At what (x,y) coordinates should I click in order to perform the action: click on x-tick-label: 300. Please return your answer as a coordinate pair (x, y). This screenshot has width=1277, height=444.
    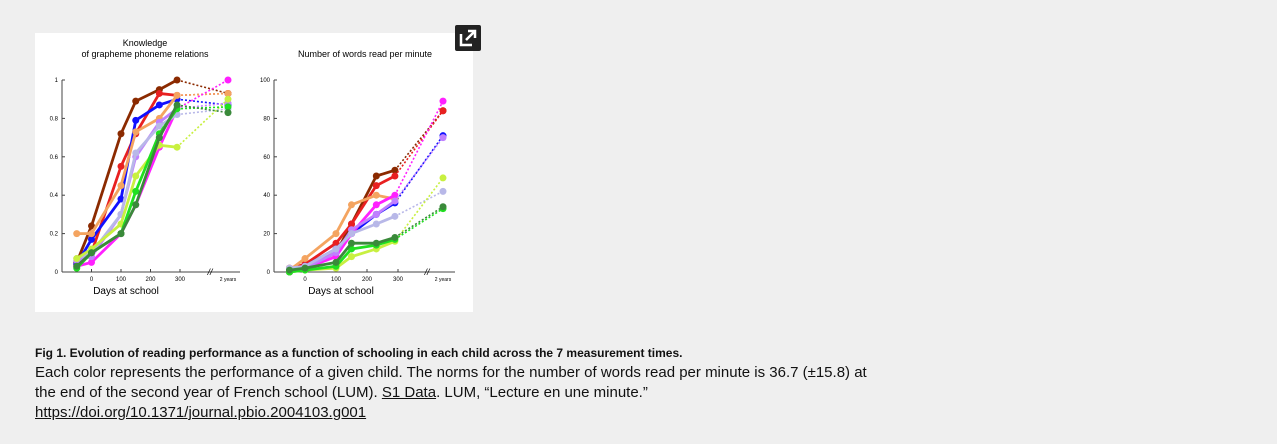
    Looking at the image, I should click on (398, 280).